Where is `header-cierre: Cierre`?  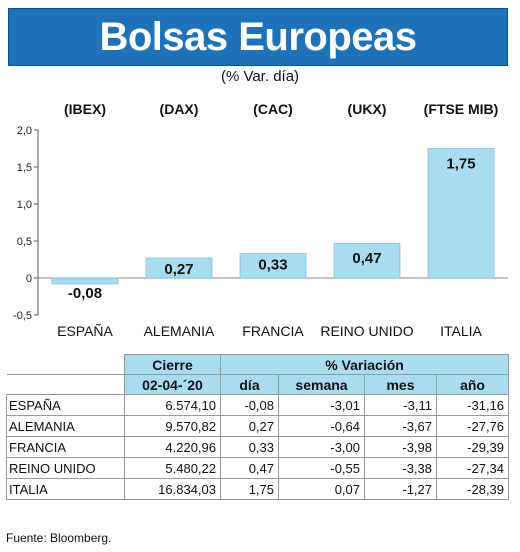 header-cierre: Cierre is located at coordinates (172, 364).